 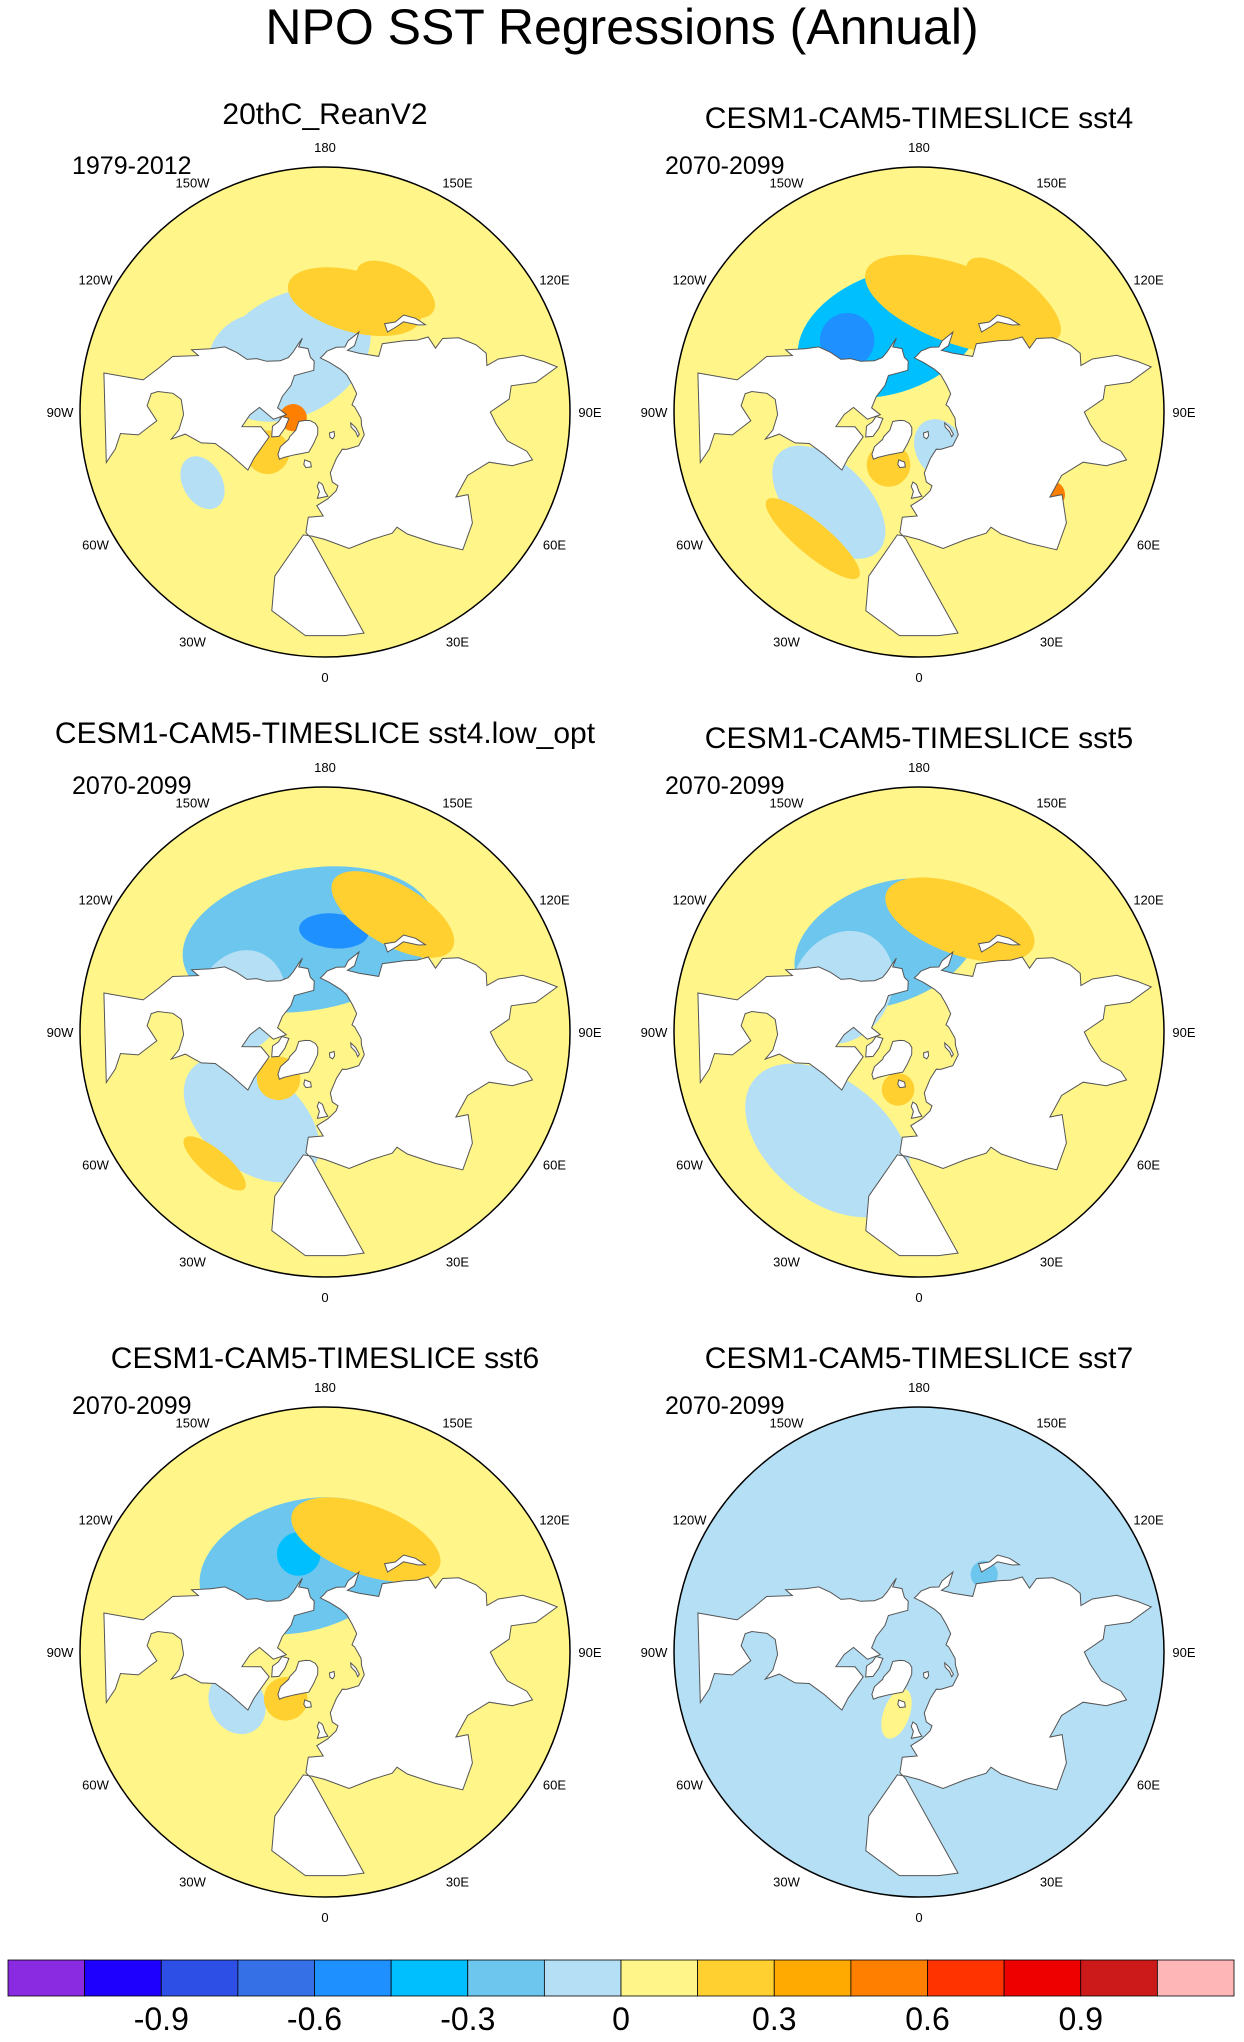 I want to click on colorbar: -0.9 -0.6 -0.3 0 0.3 0.6 0.9, so click(x=621, y=1998).